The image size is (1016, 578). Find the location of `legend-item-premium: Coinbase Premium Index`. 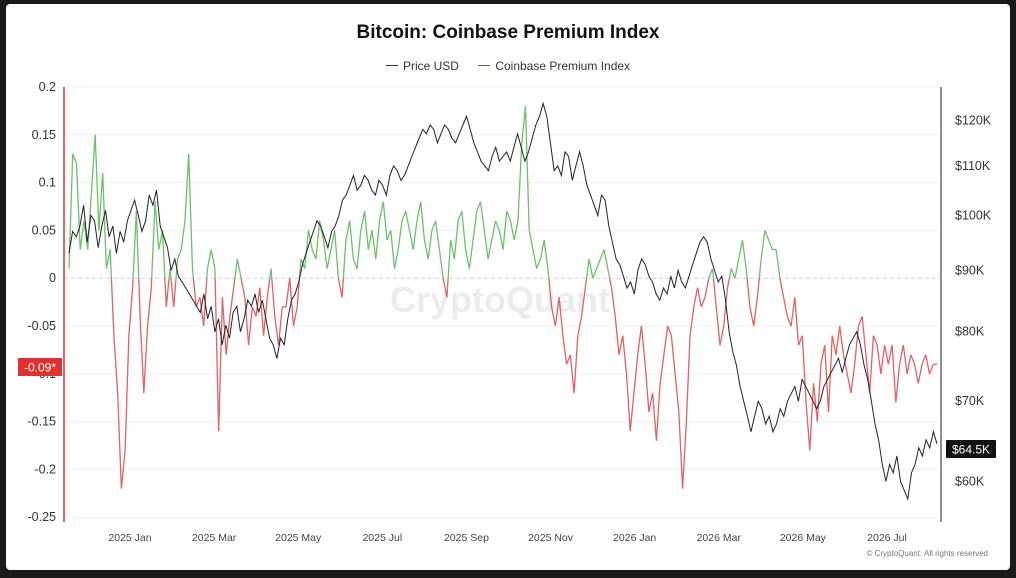

legend-item-premium: Coinbase Premium Index is located at coordinates (554, 66).